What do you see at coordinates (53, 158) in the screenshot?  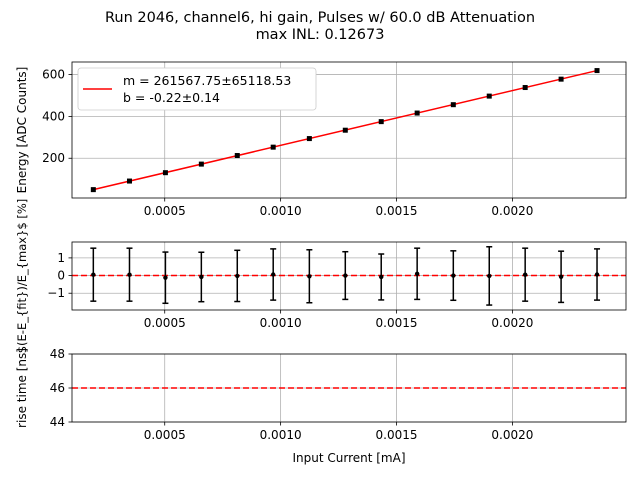 I see `y-tick-label: 200` at bounding box center [53, 158].